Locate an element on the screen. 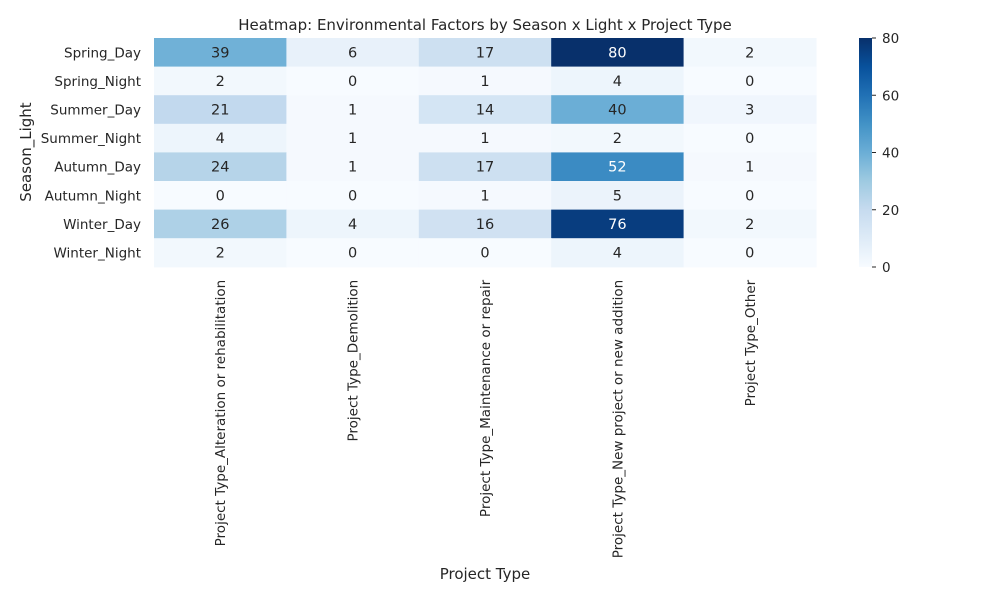 The height and width of the screenshot is (600, 1000). heatmap-cell-label: 24 is located at coordinates (220, 168).